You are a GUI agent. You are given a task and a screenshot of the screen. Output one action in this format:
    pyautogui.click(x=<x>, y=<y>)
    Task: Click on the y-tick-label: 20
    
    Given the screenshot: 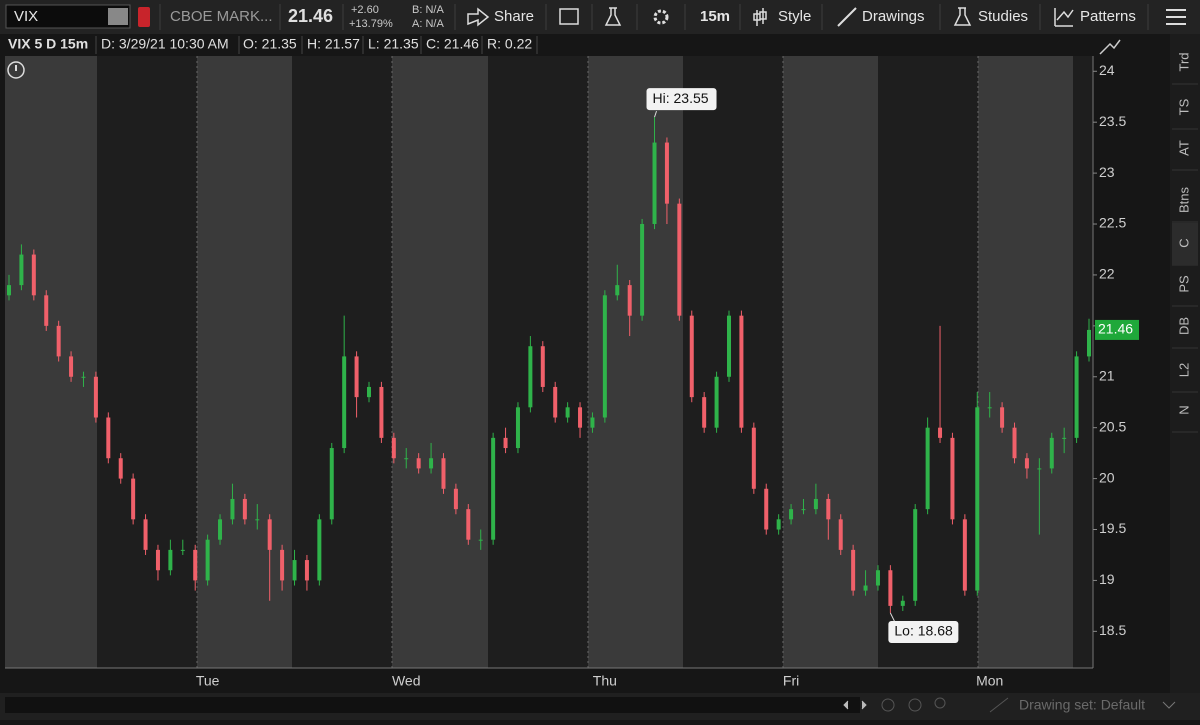 What is the action you would take?
    pyautogui.click(x=1107, y=477)
    